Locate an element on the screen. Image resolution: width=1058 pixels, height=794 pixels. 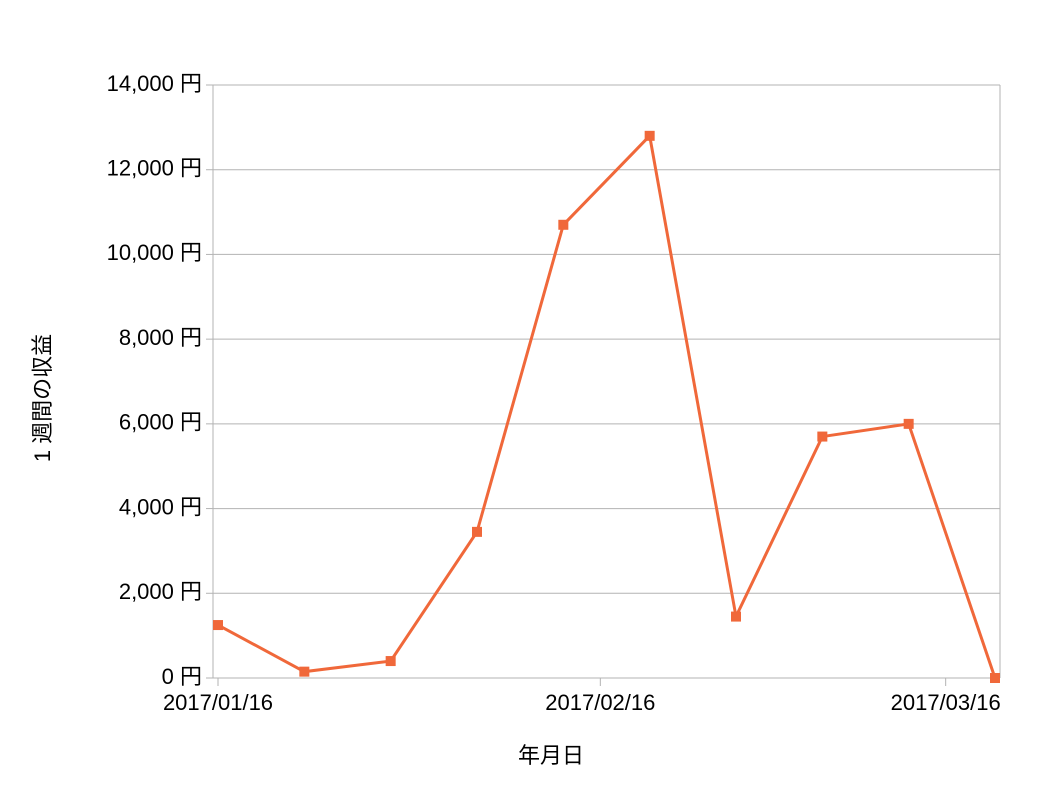
y-tick-label: 10,000 円 is located at coordinates (154, 252).